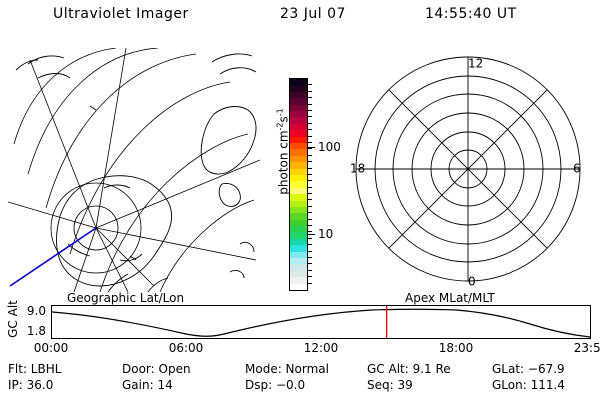  What do you see at coordinates (36, 311) in the screenshot?
I see `orbit-y-tick-label: 9.0` at bounding box center [36, 311].